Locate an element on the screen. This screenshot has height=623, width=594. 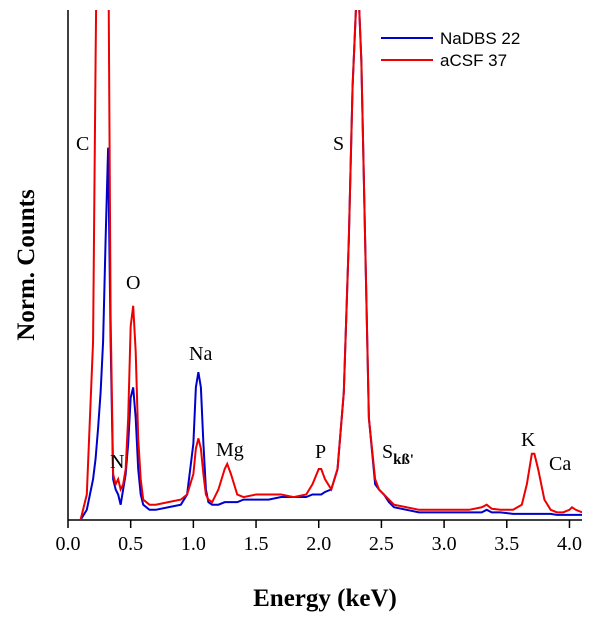
peak-label: Na is located at coordinates (200, 354).